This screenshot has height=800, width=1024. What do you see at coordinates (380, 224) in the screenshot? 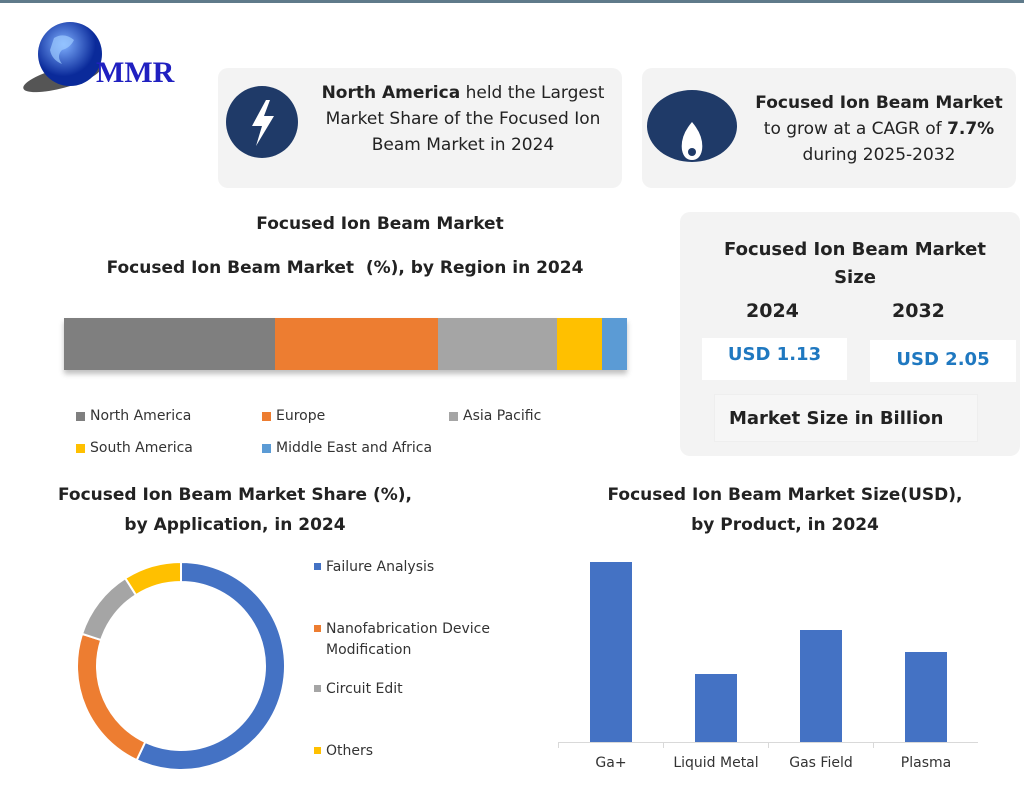
I see `region-chart-title: Focused Ion Beam Market` at bounding box center [380, 224].